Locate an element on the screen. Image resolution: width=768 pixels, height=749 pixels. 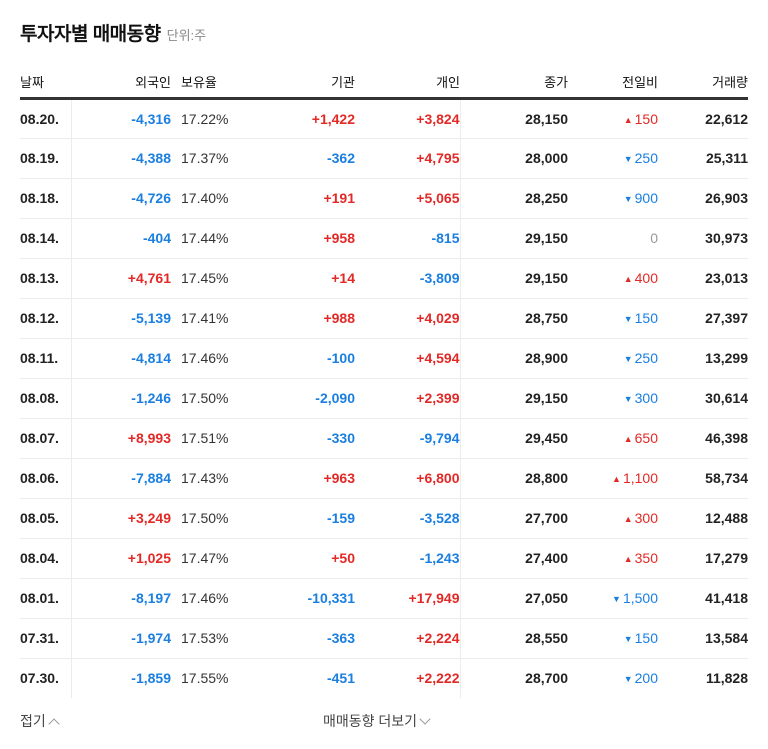
col-header-date: 날짜 is located at coordinates (45, 83).